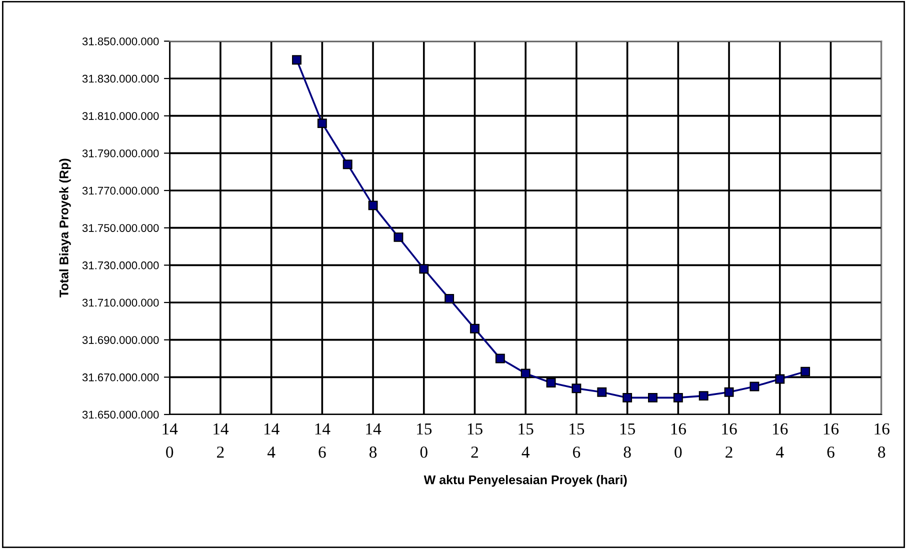 The image size is (907, 549). What do you see at coordinates (272, 440) in the screenshot?
I see `x-tick-label: 14 4` at bounding box center [272, 440].